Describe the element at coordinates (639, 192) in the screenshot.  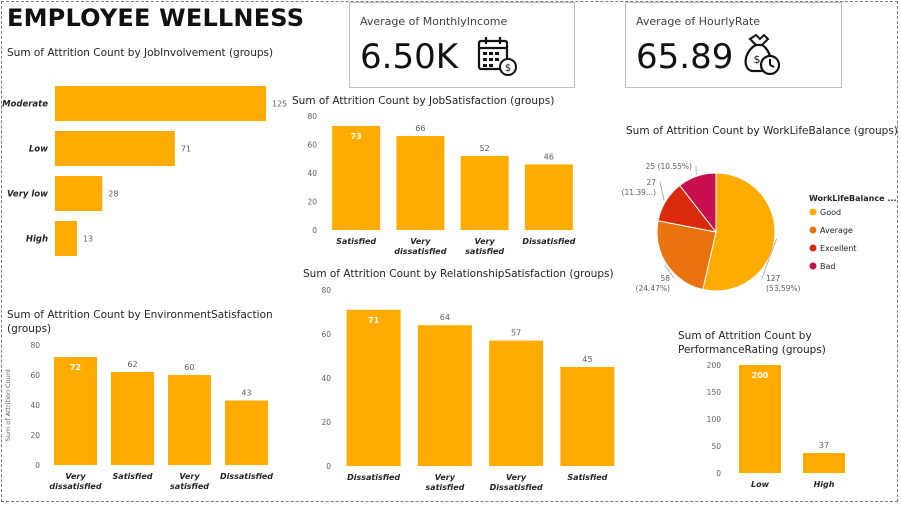
I see `data-label: (11.39...)` at that location.